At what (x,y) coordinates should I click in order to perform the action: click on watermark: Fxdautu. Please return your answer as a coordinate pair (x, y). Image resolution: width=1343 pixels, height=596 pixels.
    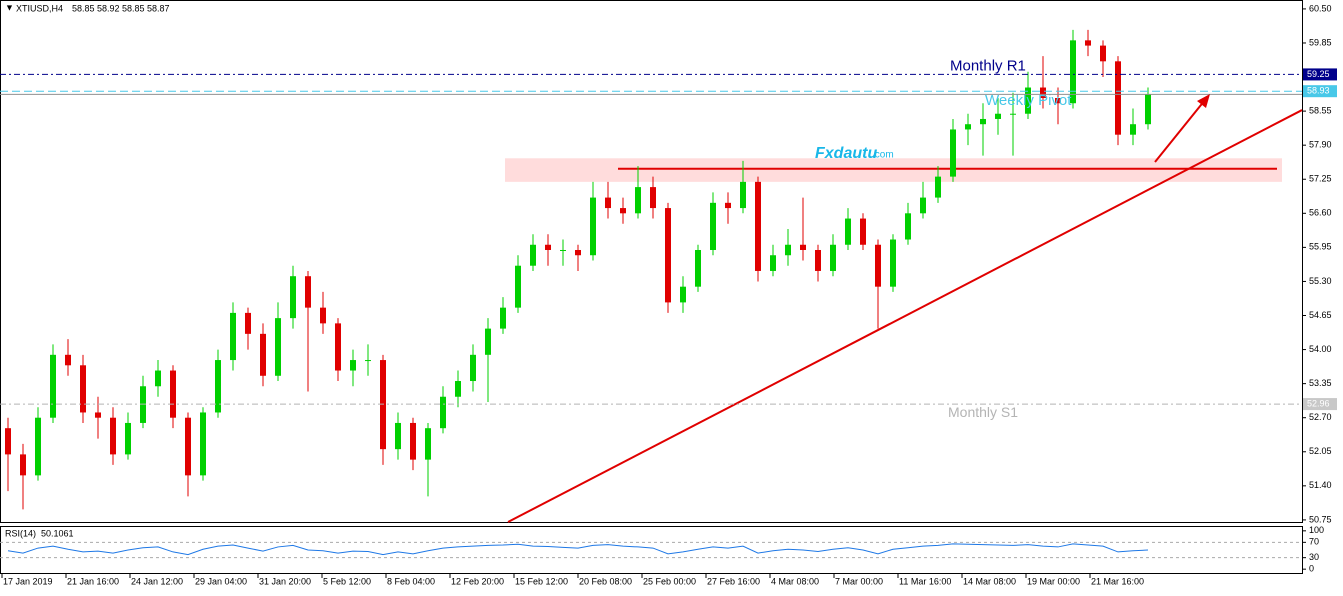
    Looking at the image, I should click on (846, 153).